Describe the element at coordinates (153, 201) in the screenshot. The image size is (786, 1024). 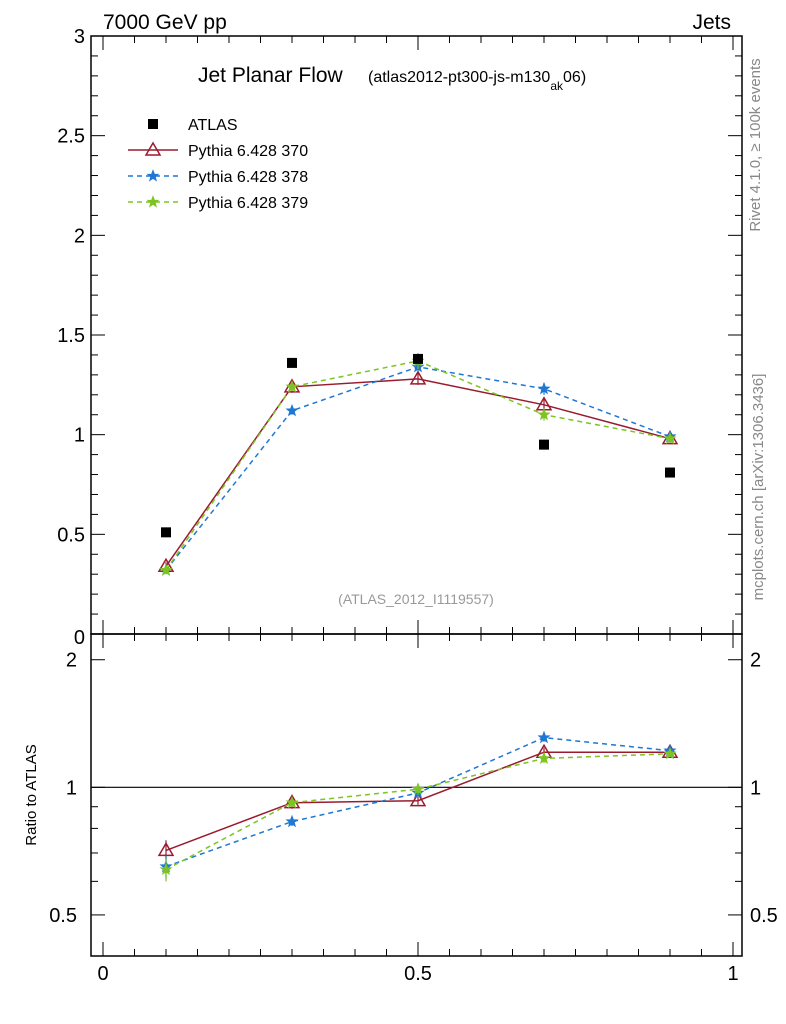
I see `legend-series-3-marker` at that location.